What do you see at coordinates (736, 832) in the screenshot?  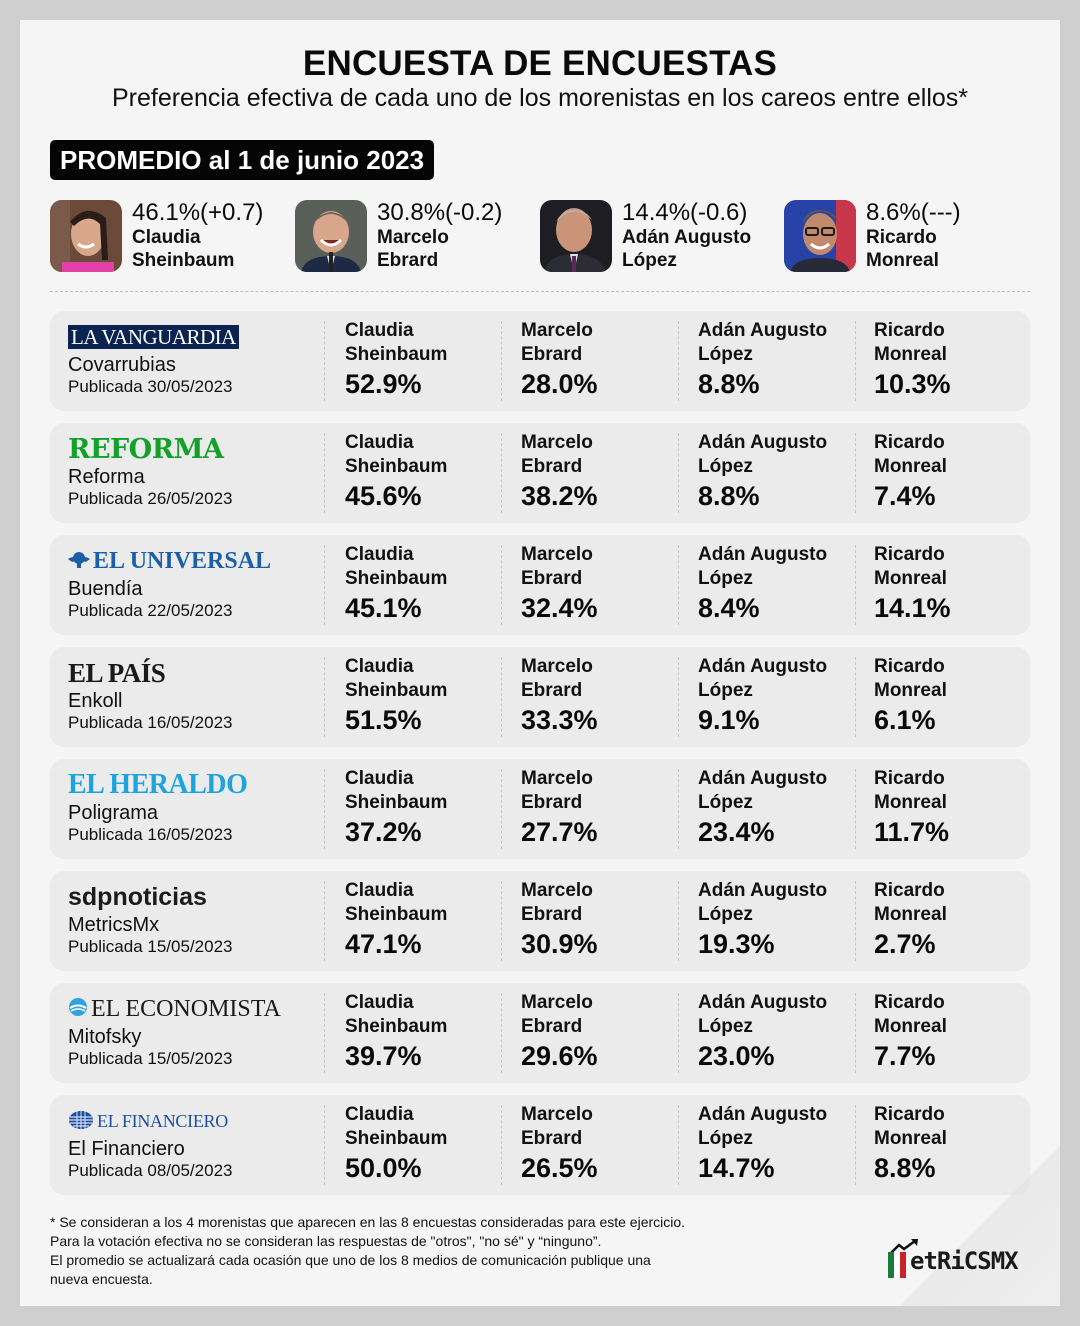 I see `percentage: 23.4%` at bounding box center [736, 832].